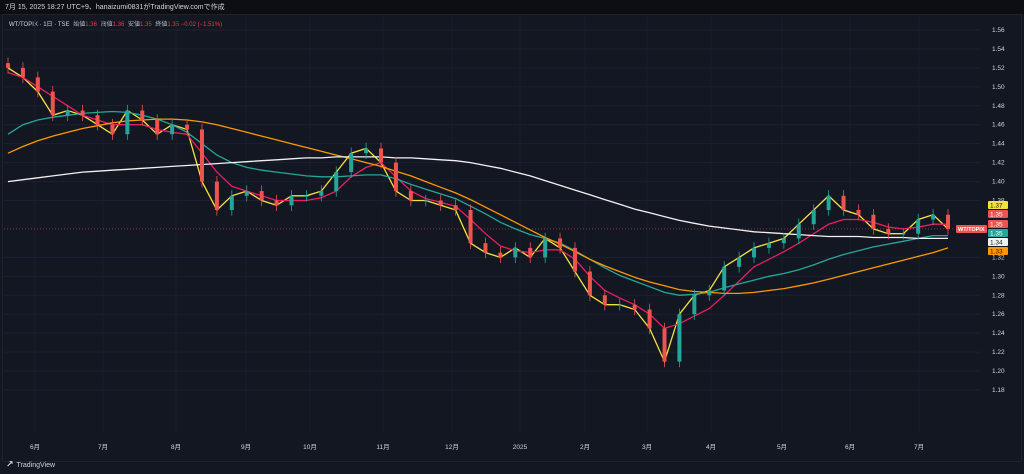  I want to click on legend-open-label: 始値, so click(79, 25).